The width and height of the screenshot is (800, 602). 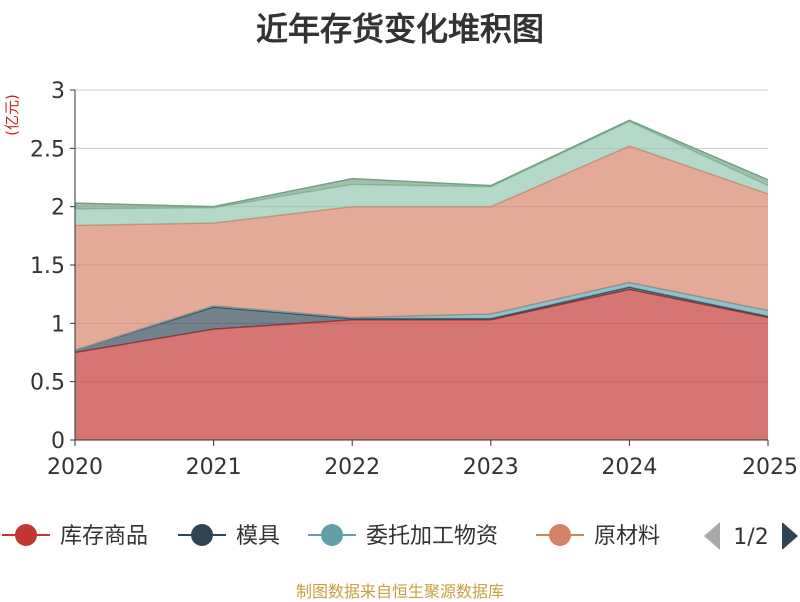 I want to click on data-source-note: 制图数据来自恒生聚源数据库, so click(x=399, y=591).